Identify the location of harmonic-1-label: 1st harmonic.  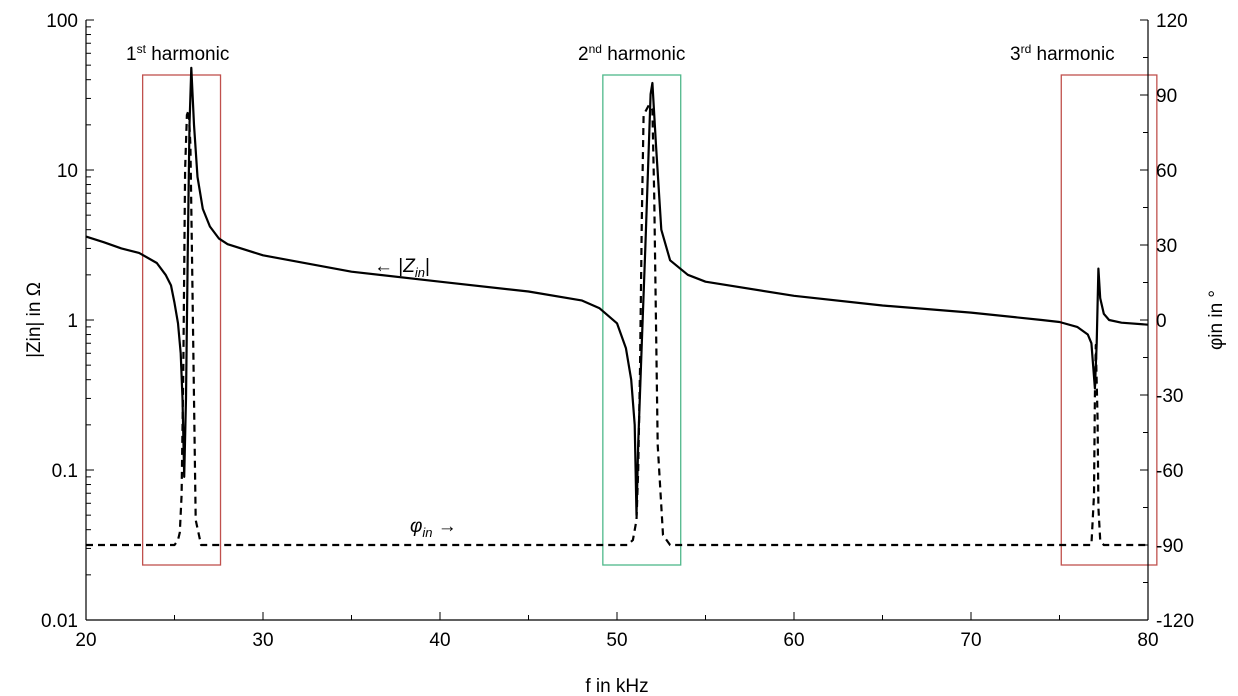
(177, 53).